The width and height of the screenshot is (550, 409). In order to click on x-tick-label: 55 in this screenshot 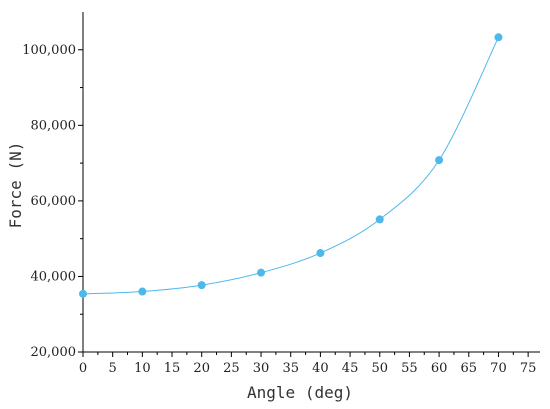, I will do `click(409, 368)`.